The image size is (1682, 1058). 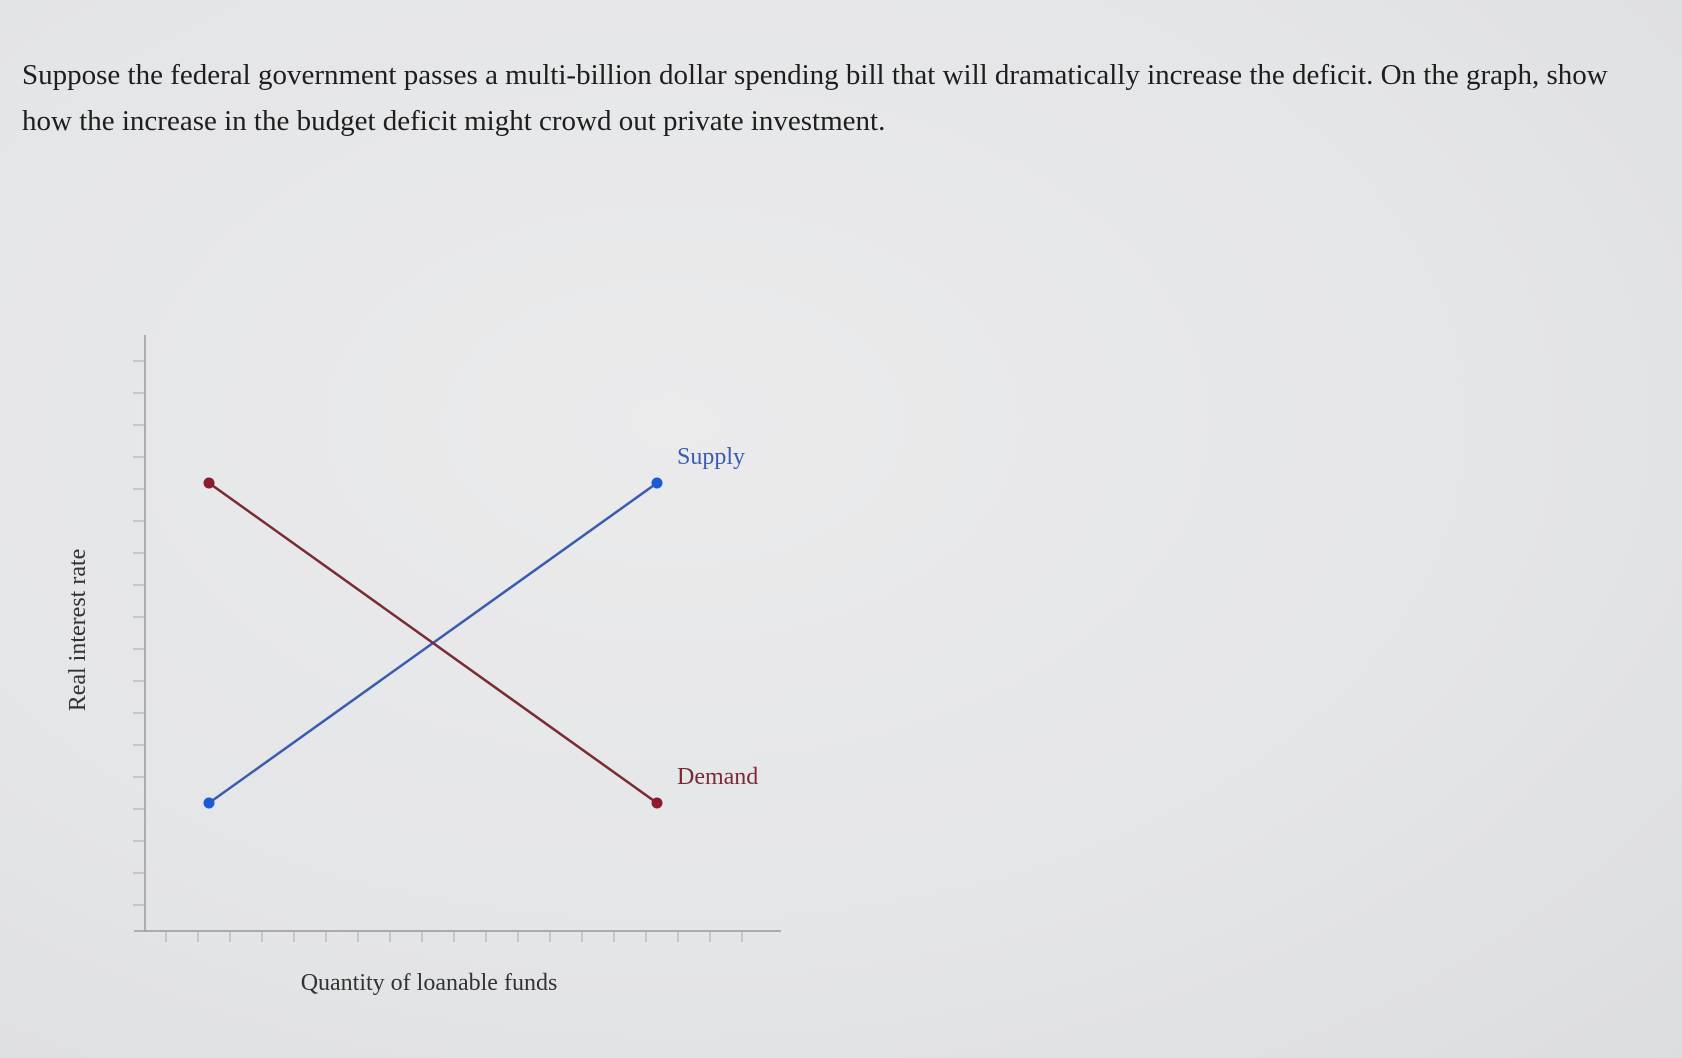 I want to click on x-axis-label: Quantity of loanable funds, so click(x=429, y=983).